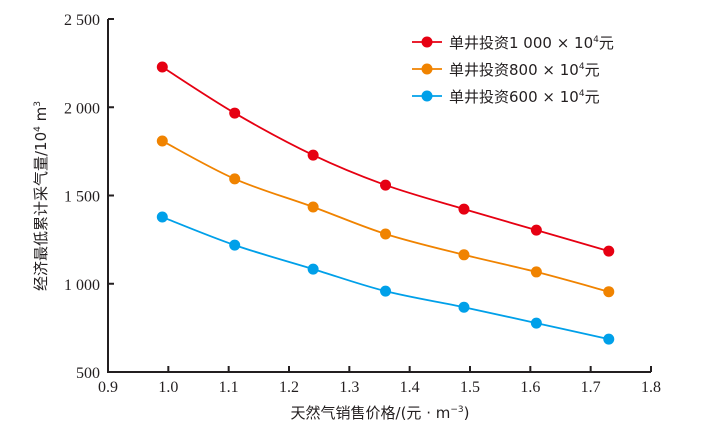 The width and height of the screenshot is (709, 428). I want to click on legend-item: 单井投资600 × 104元, so click(506, 97).